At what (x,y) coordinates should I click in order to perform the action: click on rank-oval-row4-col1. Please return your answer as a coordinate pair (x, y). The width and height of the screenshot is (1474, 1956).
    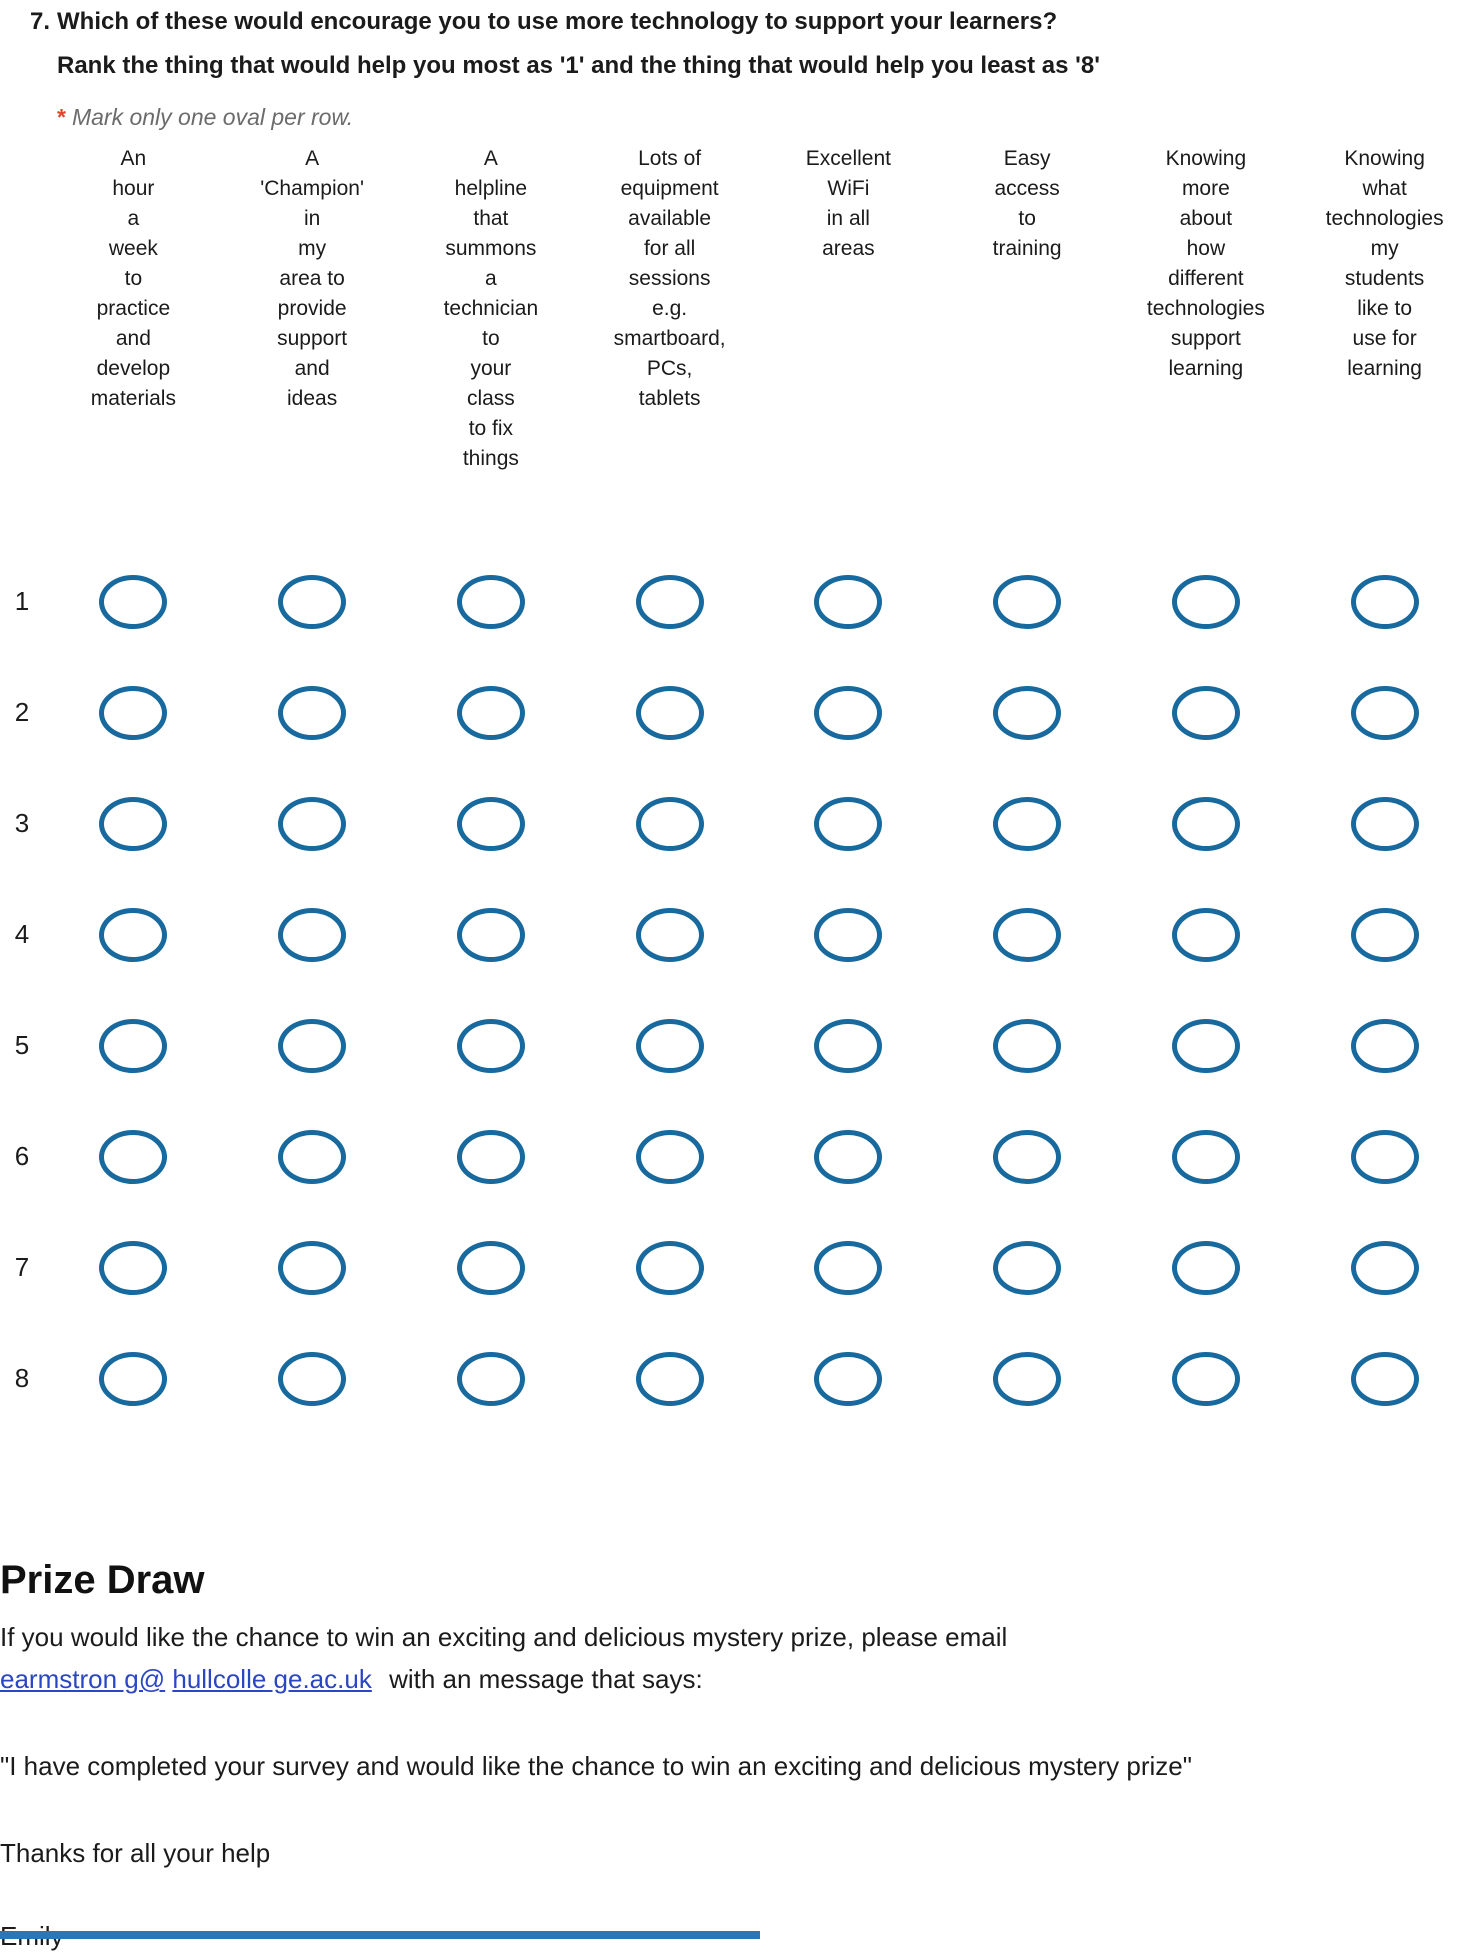
    Looking at the image, I should click on (133, 934).